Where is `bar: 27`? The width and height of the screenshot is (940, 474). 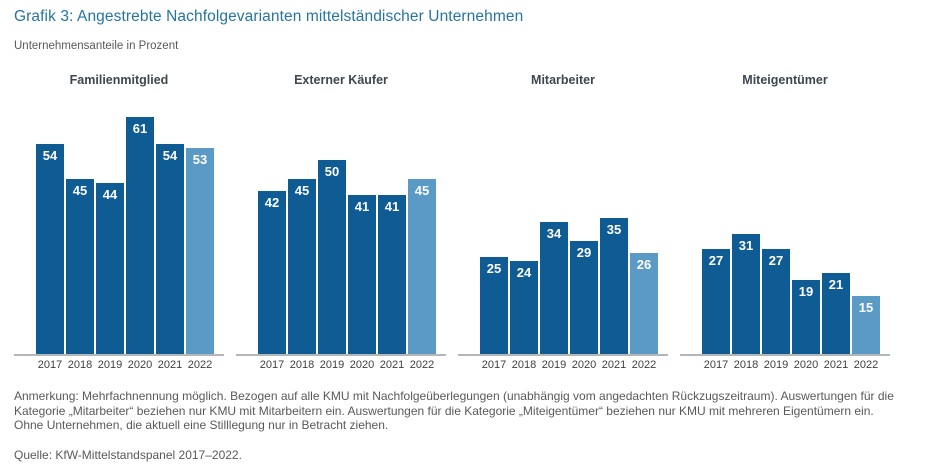
bar: 27 is located at coordinates (776, 301).